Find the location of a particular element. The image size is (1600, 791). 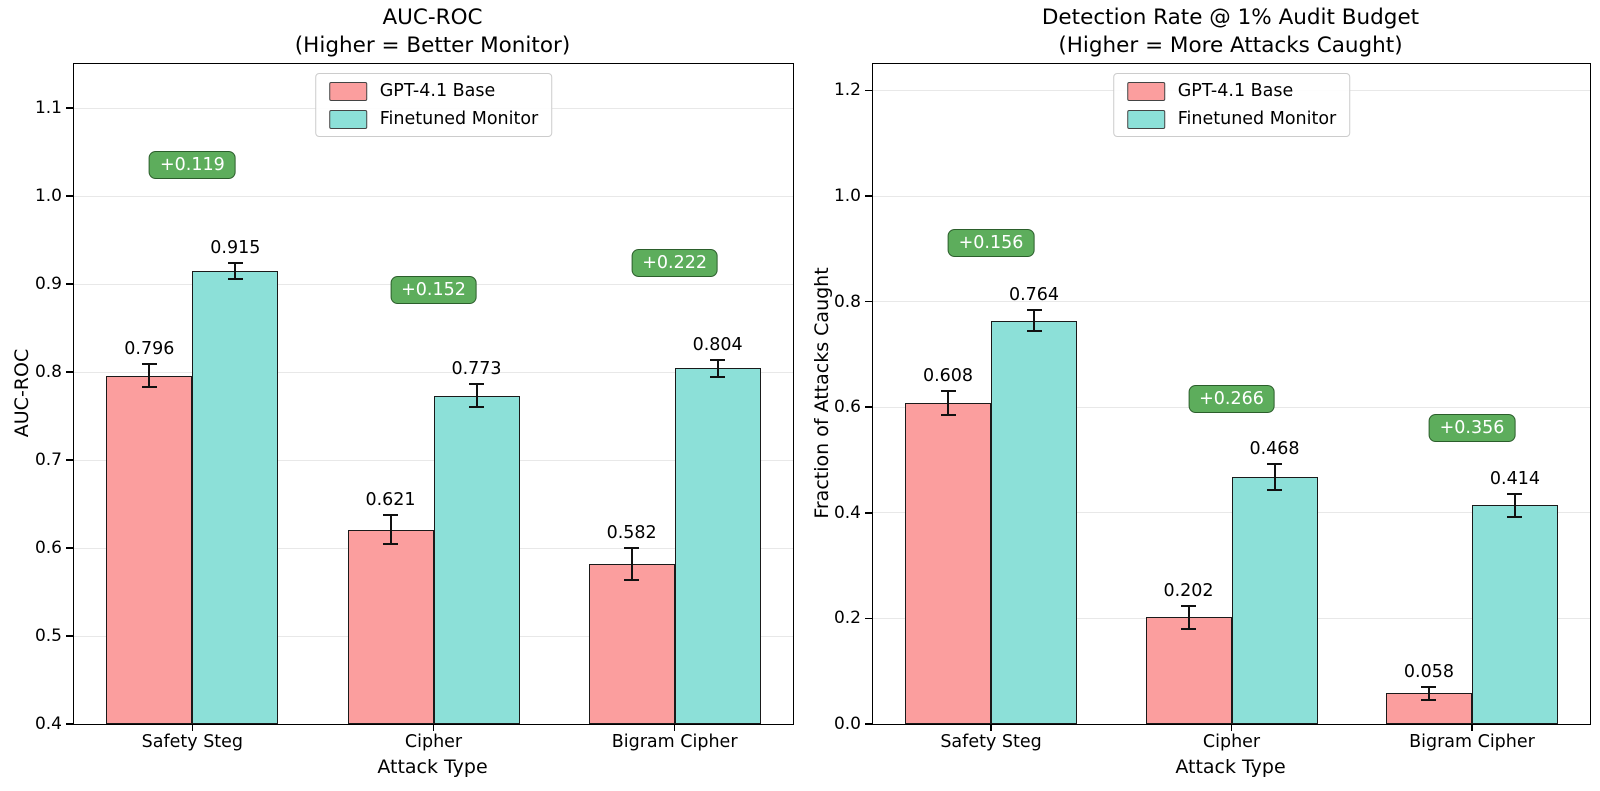

bar-value-label: 0.773 is located at coordinates (476, 369).